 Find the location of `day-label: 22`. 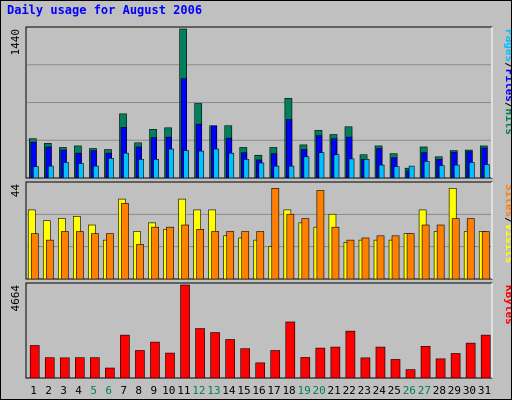

day-label: 22 is located at coordinates (349, 390).